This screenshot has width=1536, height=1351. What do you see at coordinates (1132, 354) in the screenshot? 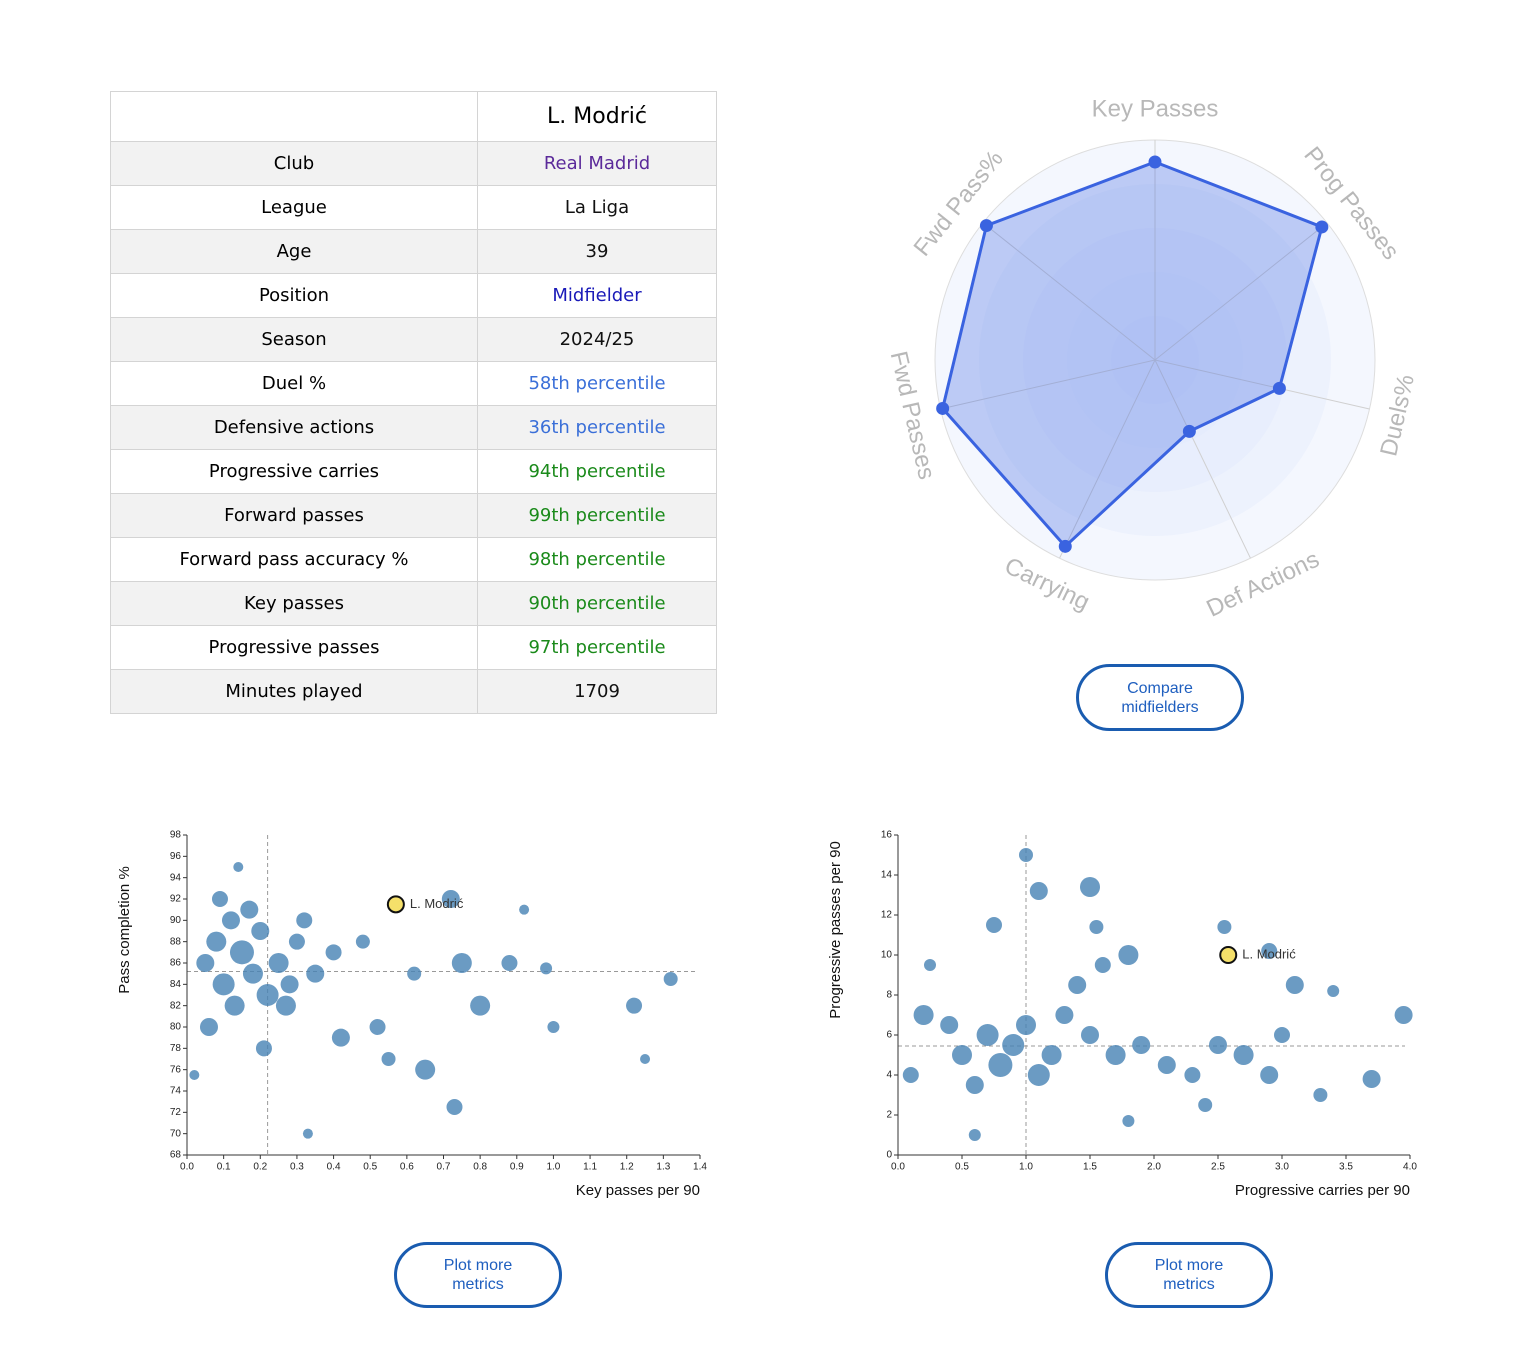
I see `radar-area` at bounding box center [1132, 354].